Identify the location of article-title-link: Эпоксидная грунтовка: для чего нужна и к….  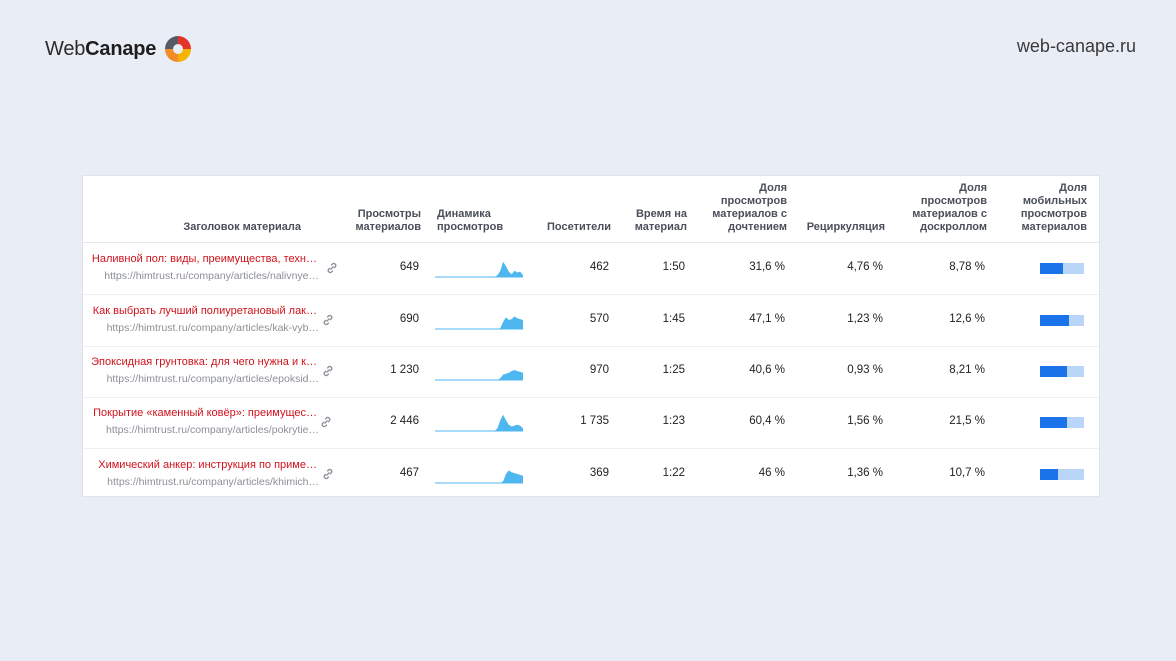
(204, 362).